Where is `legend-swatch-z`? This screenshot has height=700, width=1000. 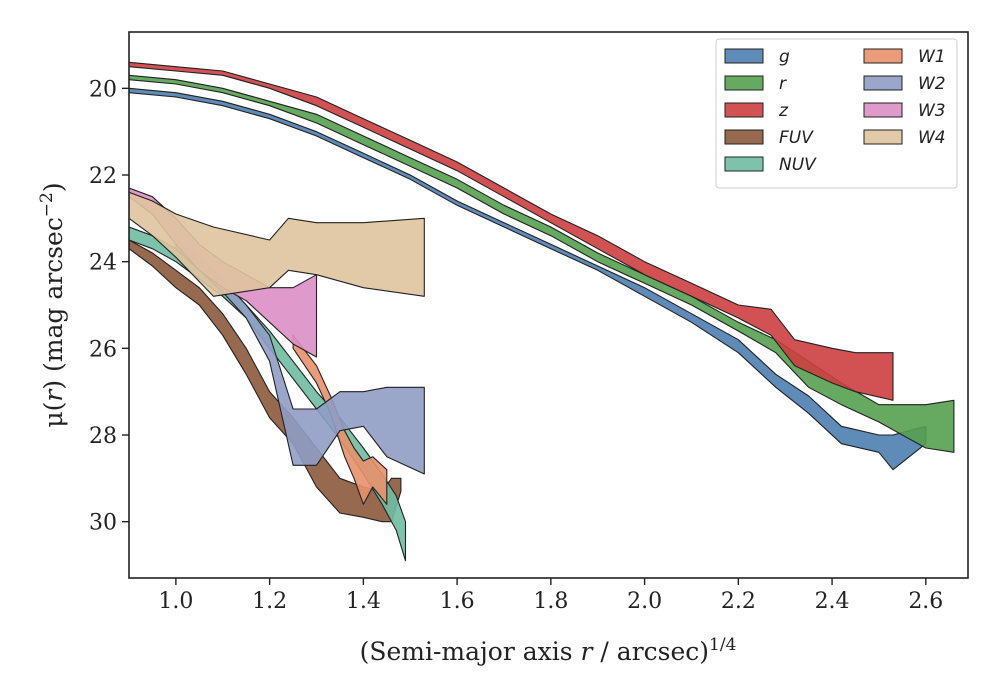 legend-swatch-z is located at coordinates (744, 110).